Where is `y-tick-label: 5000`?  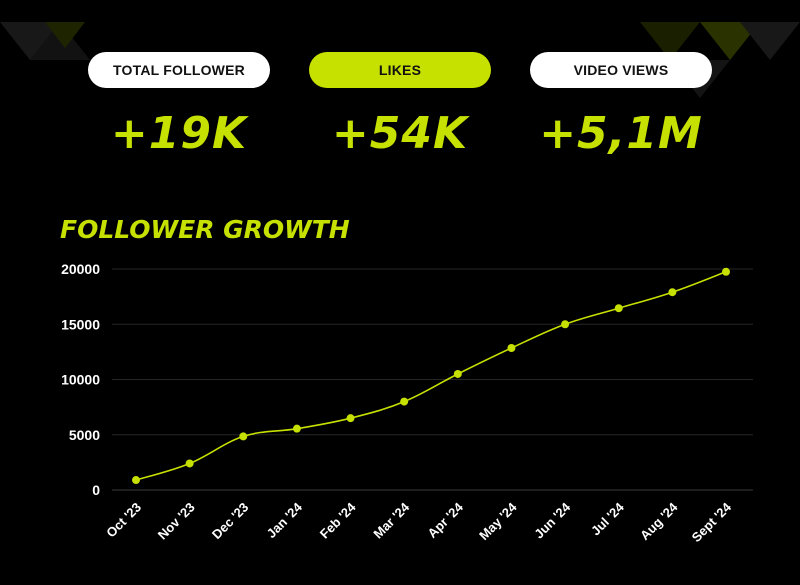 y-tick-label: 5000 is located at coordinates (84, 435).